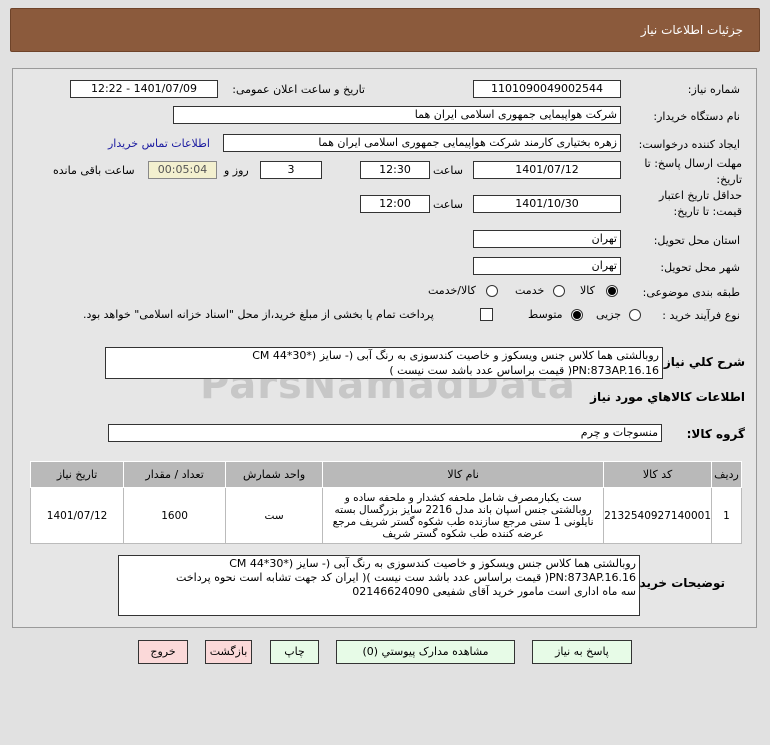 This screenshot has width=770, height=745. What do you see at coordinates (559, 291) in the screenshot?
I see `category-radio-service` at bounding box center [559, 291].